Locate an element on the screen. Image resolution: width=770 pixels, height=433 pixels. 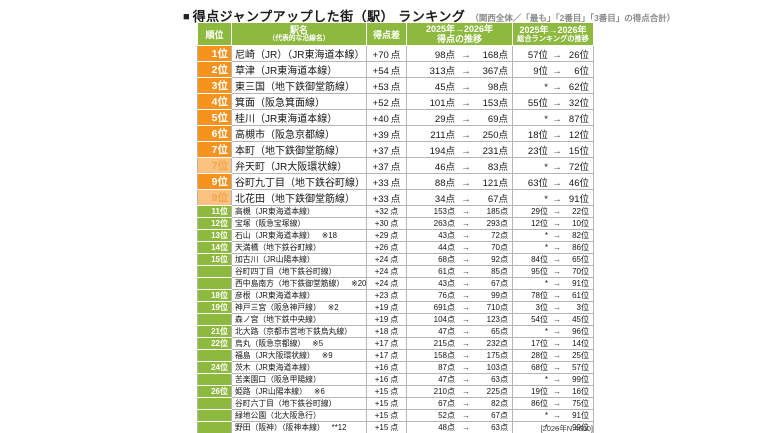
table-row: 22位 烏丸（阪急京都線） ※5 +17 点 215点 → 232点 17位 → 14位 is located at coordinates (395, 343).